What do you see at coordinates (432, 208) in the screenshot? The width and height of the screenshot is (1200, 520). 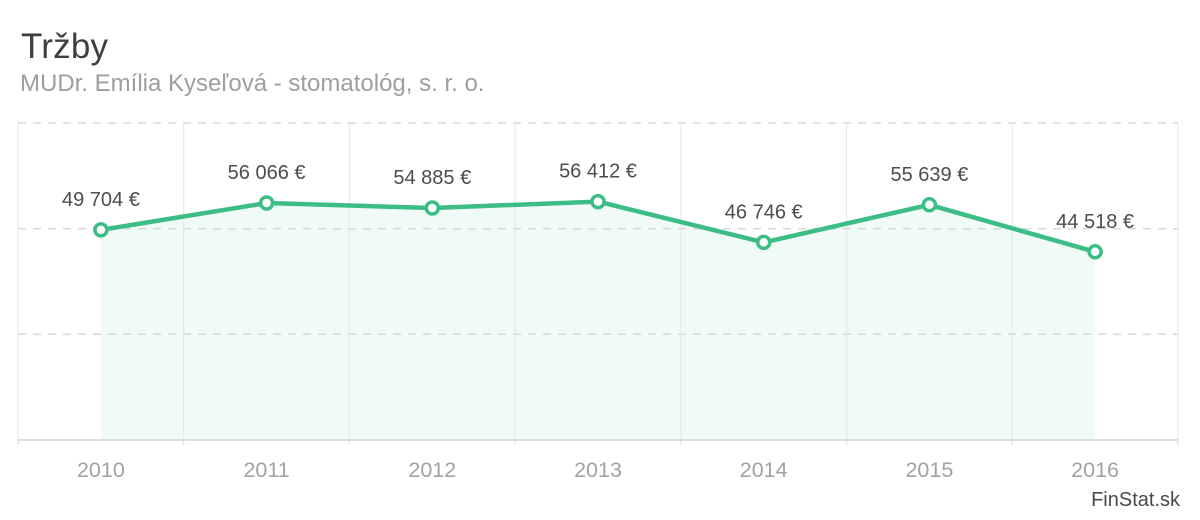 I see `data-point-2012` at bounding box center [432, 208].